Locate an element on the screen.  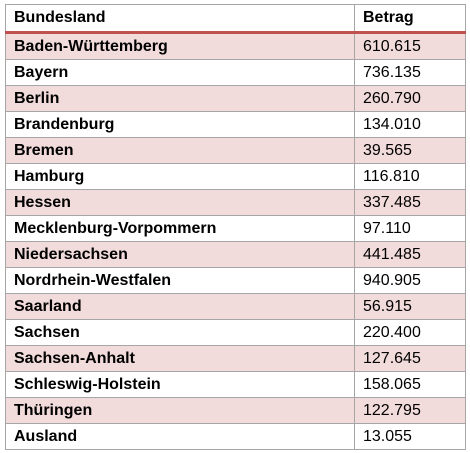
table-row: Niedersachsen 441.485 is located at coordinates (235, 254).